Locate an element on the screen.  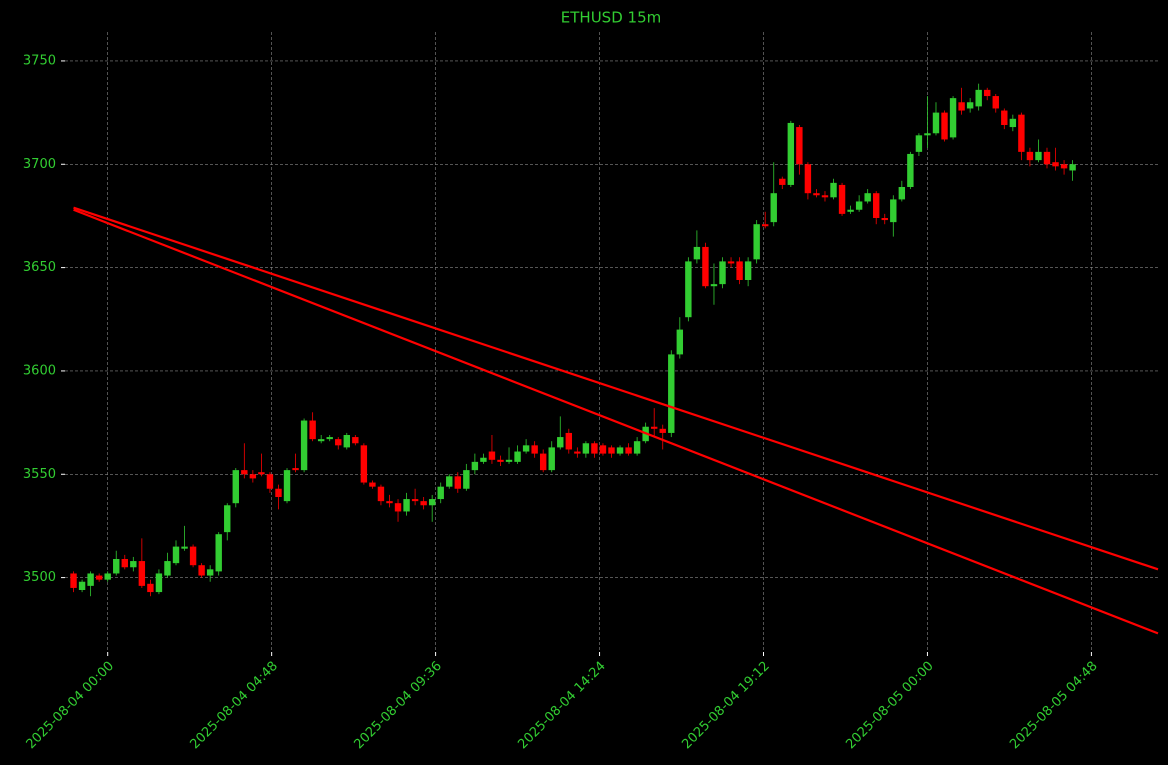
chart-title: ETHUSD 15m is located at coordinates (611, 18).